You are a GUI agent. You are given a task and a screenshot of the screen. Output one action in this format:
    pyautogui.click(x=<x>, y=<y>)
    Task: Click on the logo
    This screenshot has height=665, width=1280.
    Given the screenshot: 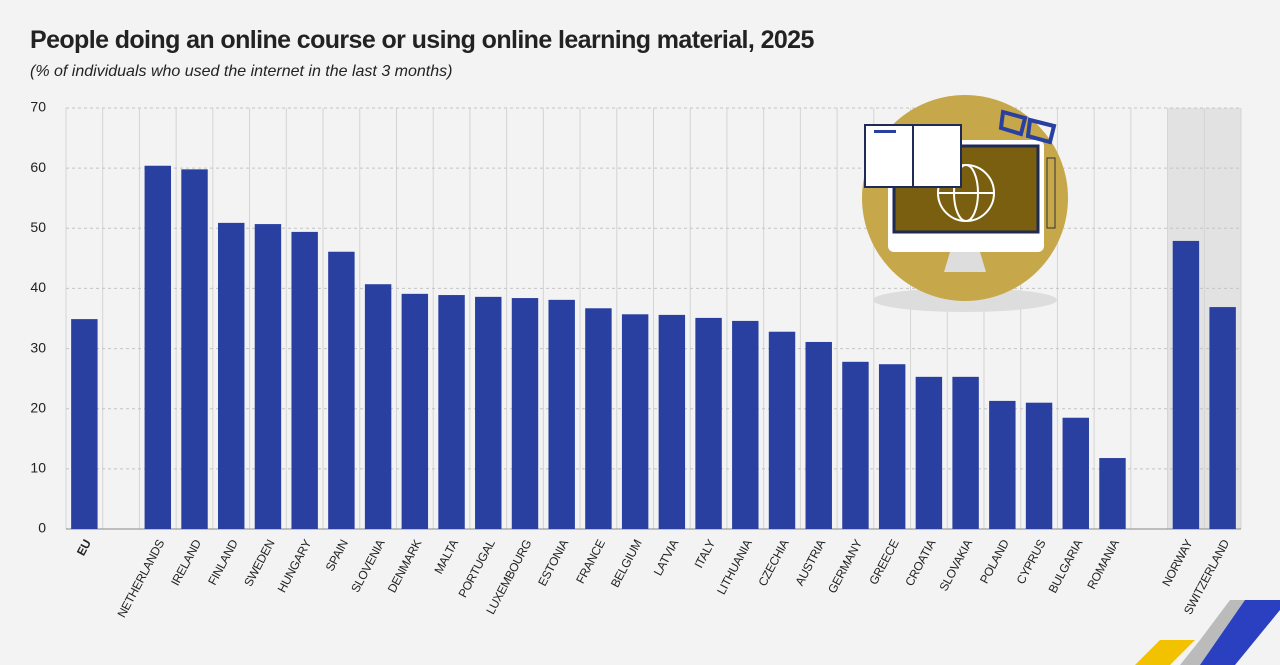 What is the action you would take?
    pyautogui.click(x=1207, y=632)
    